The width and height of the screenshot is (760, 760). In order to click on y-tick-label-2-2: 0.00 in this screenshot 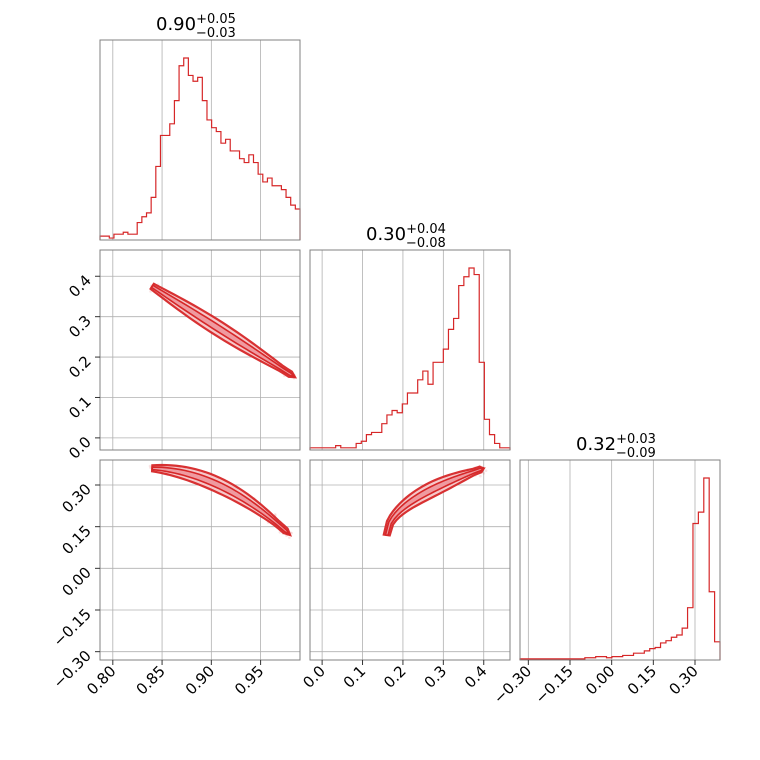, I will do `click(76, 581)`.